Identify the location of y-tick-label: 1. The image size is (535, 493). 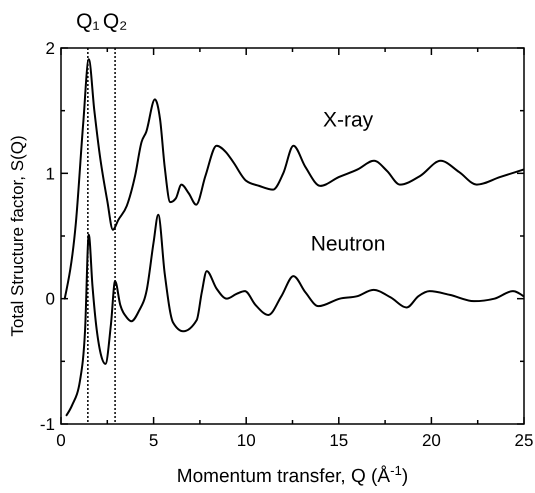
(50, 174).